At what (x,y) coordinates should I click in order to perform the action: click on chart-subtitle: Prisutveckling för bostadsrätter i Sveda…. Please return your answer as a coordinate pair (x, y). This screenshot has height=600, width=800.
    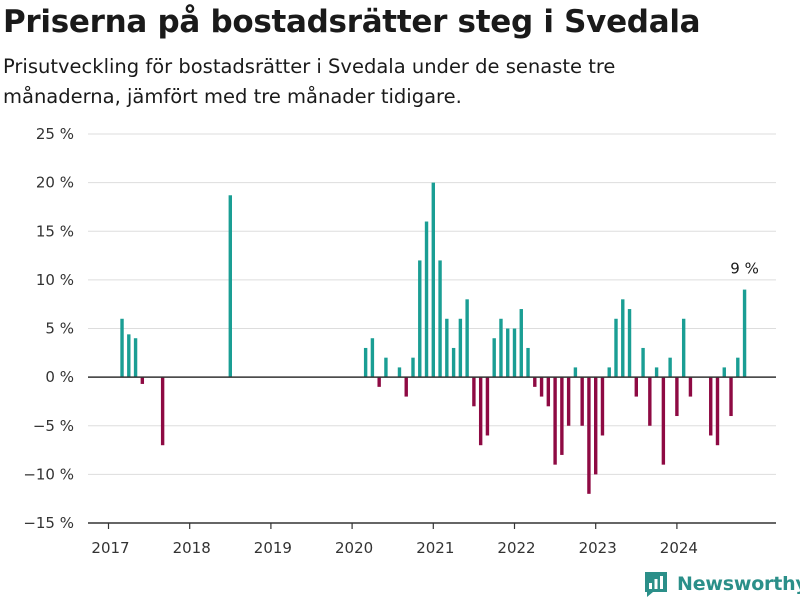
    Looking at the image, I should click on (309, 81).